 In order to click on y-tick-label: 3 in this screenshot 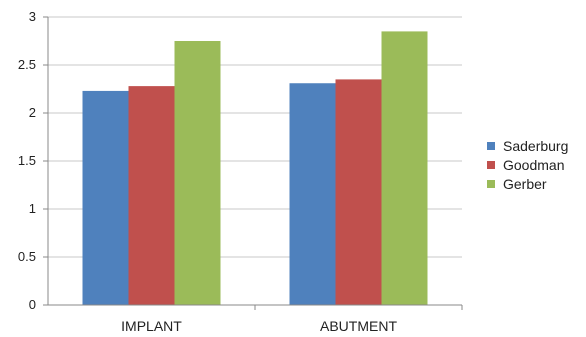, I will do `click(32, 16)`.